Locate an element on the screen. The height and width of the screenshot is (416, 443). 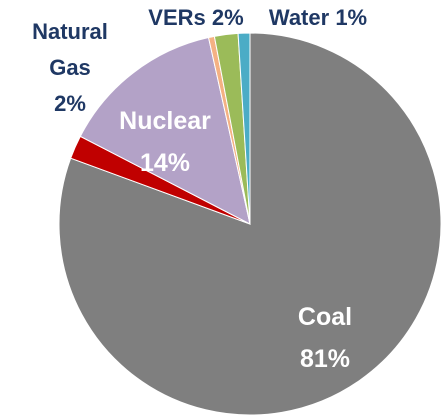
value-label: 1% is located at coordinates (351, 17).